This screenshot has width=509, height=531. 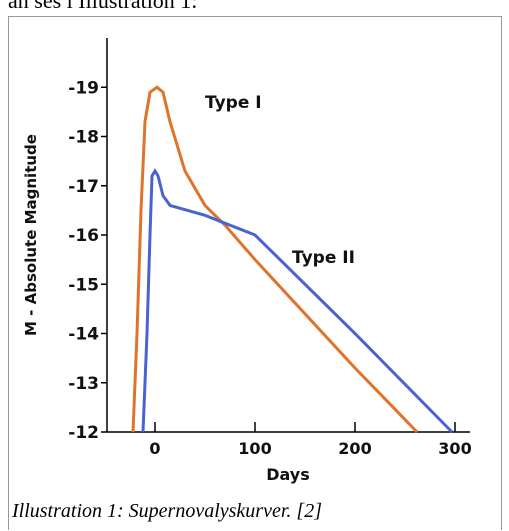 What do you see at coordinates (103, 6) in the screenshot?
I see `header-text: an ses i Illustration 1:` at bounding box center [103, 6].